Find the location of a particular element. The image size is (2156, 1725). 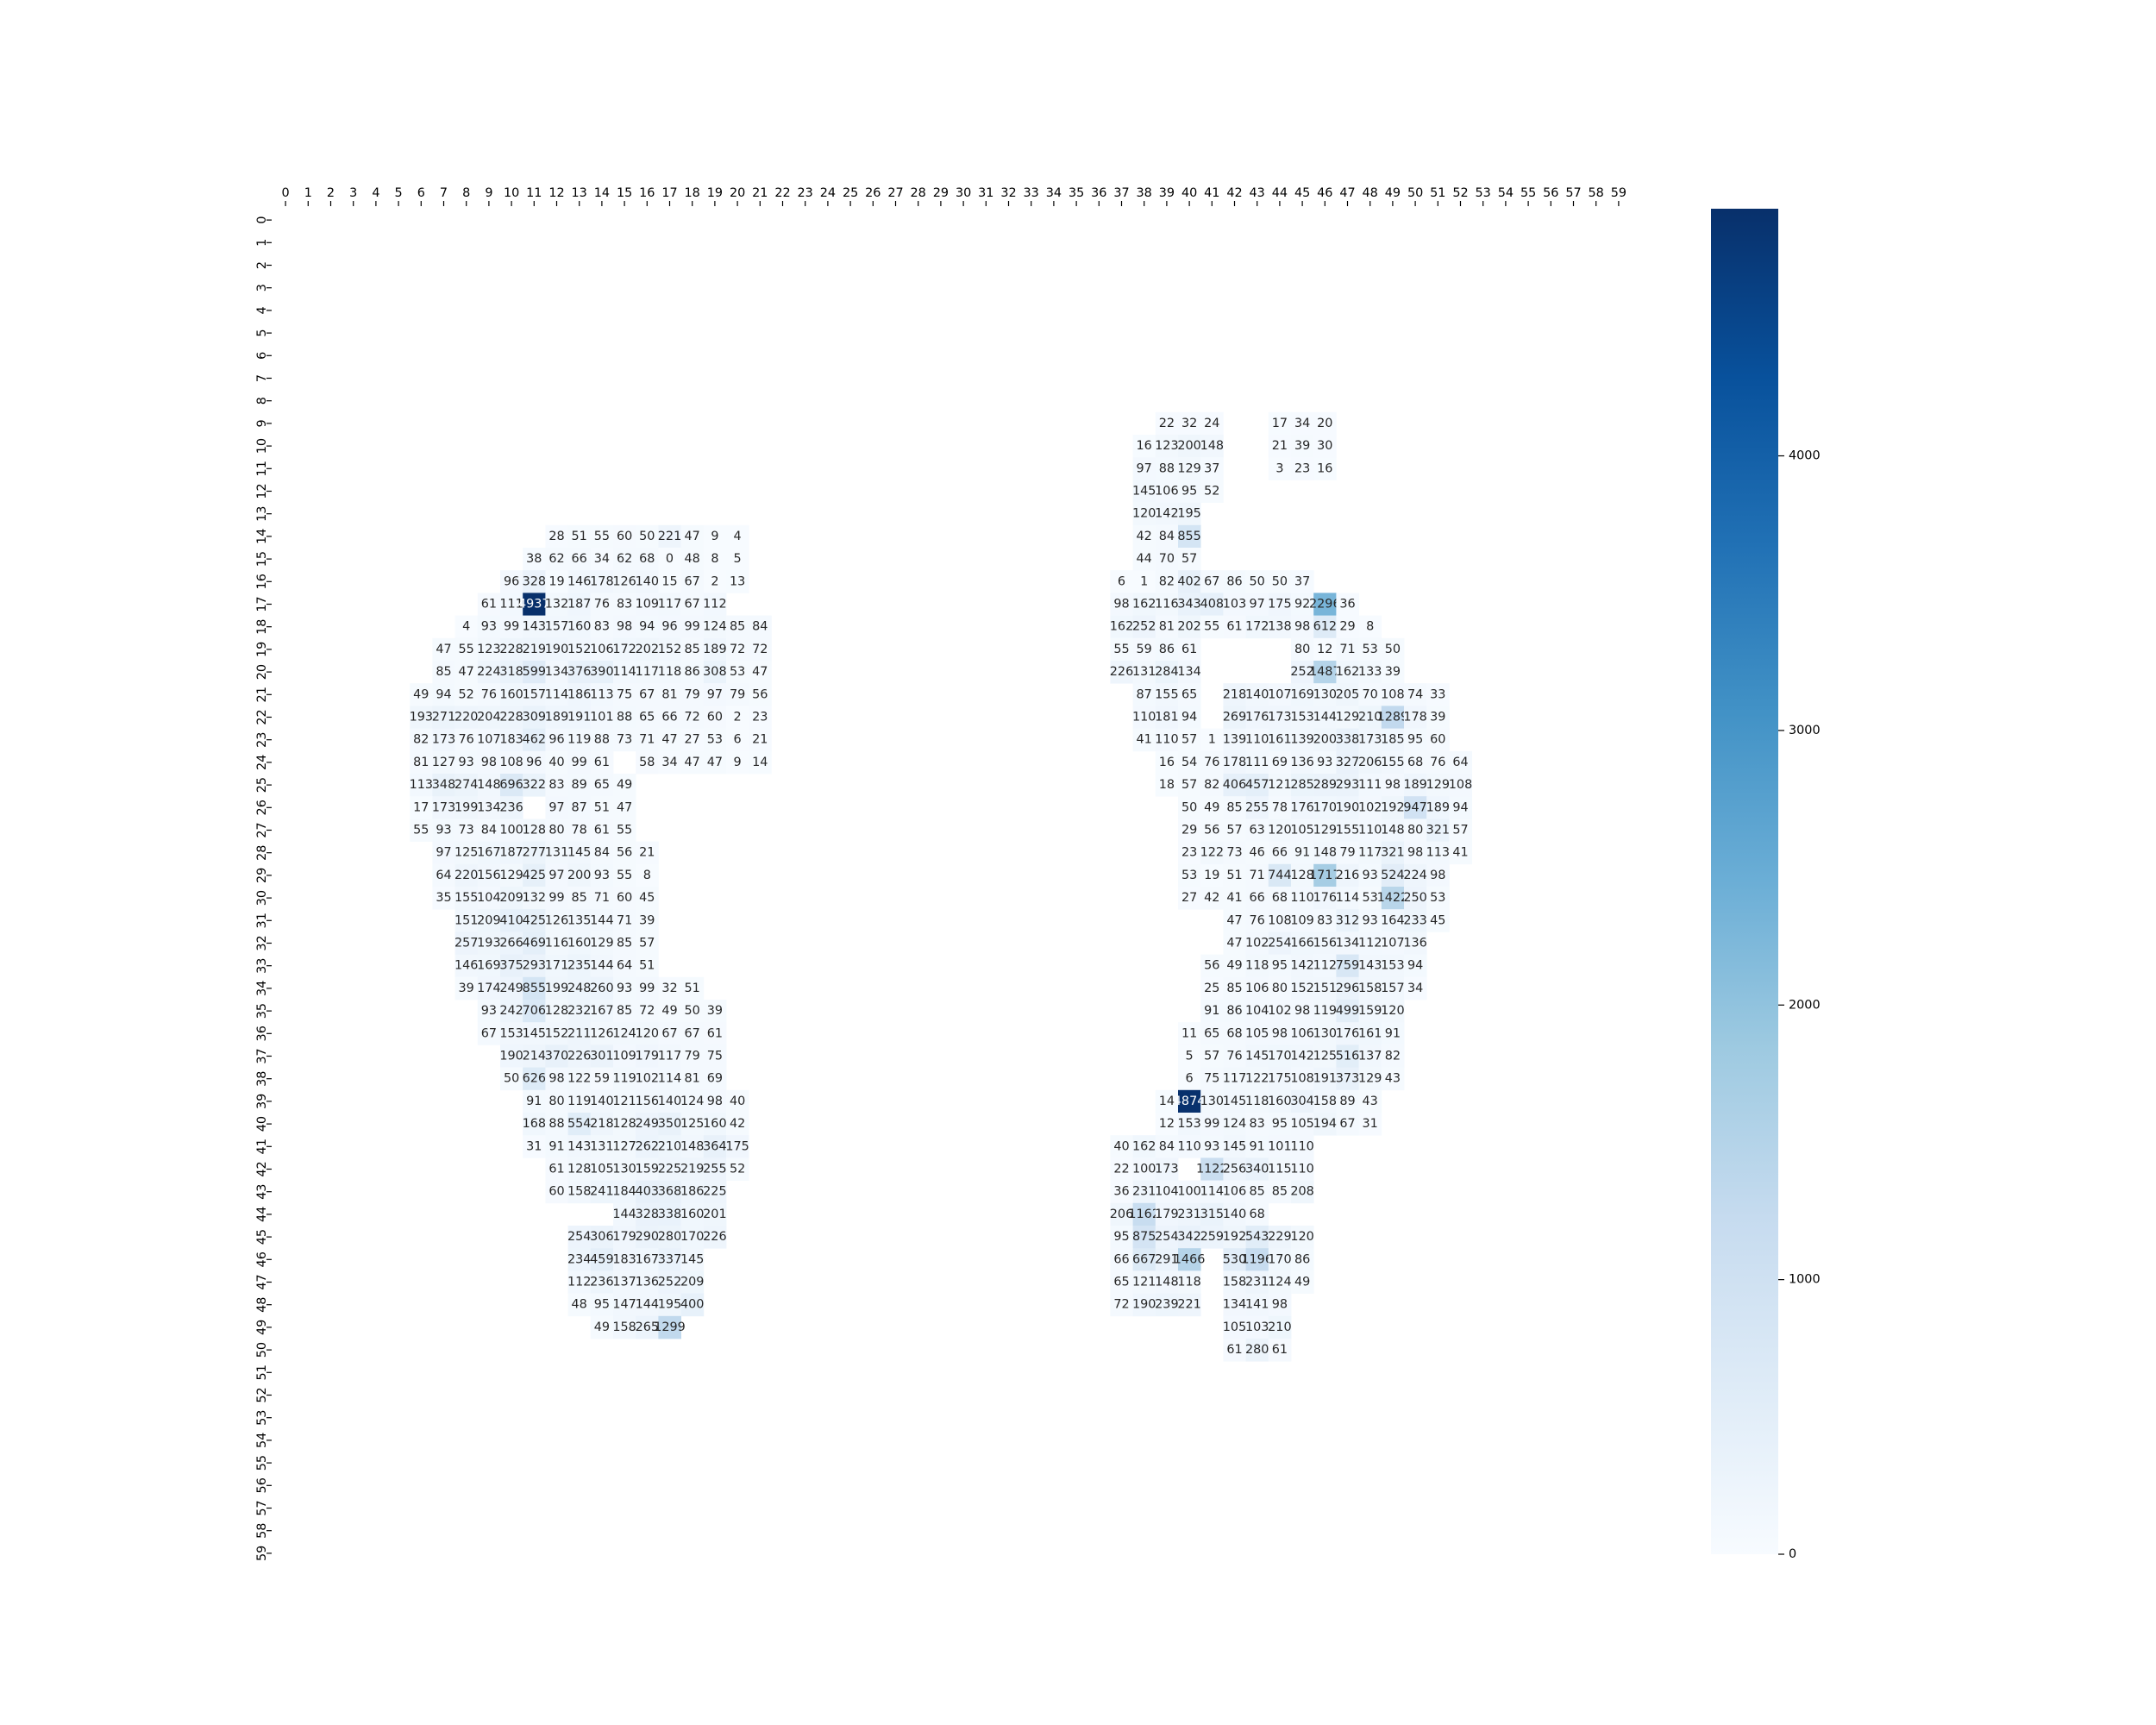

cell-value-label: 151 is located at coordinates (1325, 989).